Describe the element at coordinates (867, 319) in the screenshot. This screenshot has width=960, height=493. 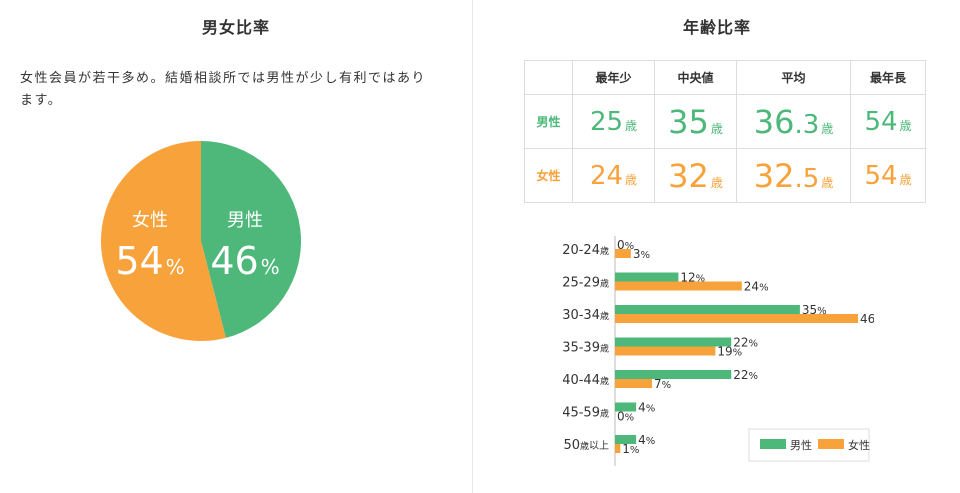
I see `bar-value-label: 46%` at that location.